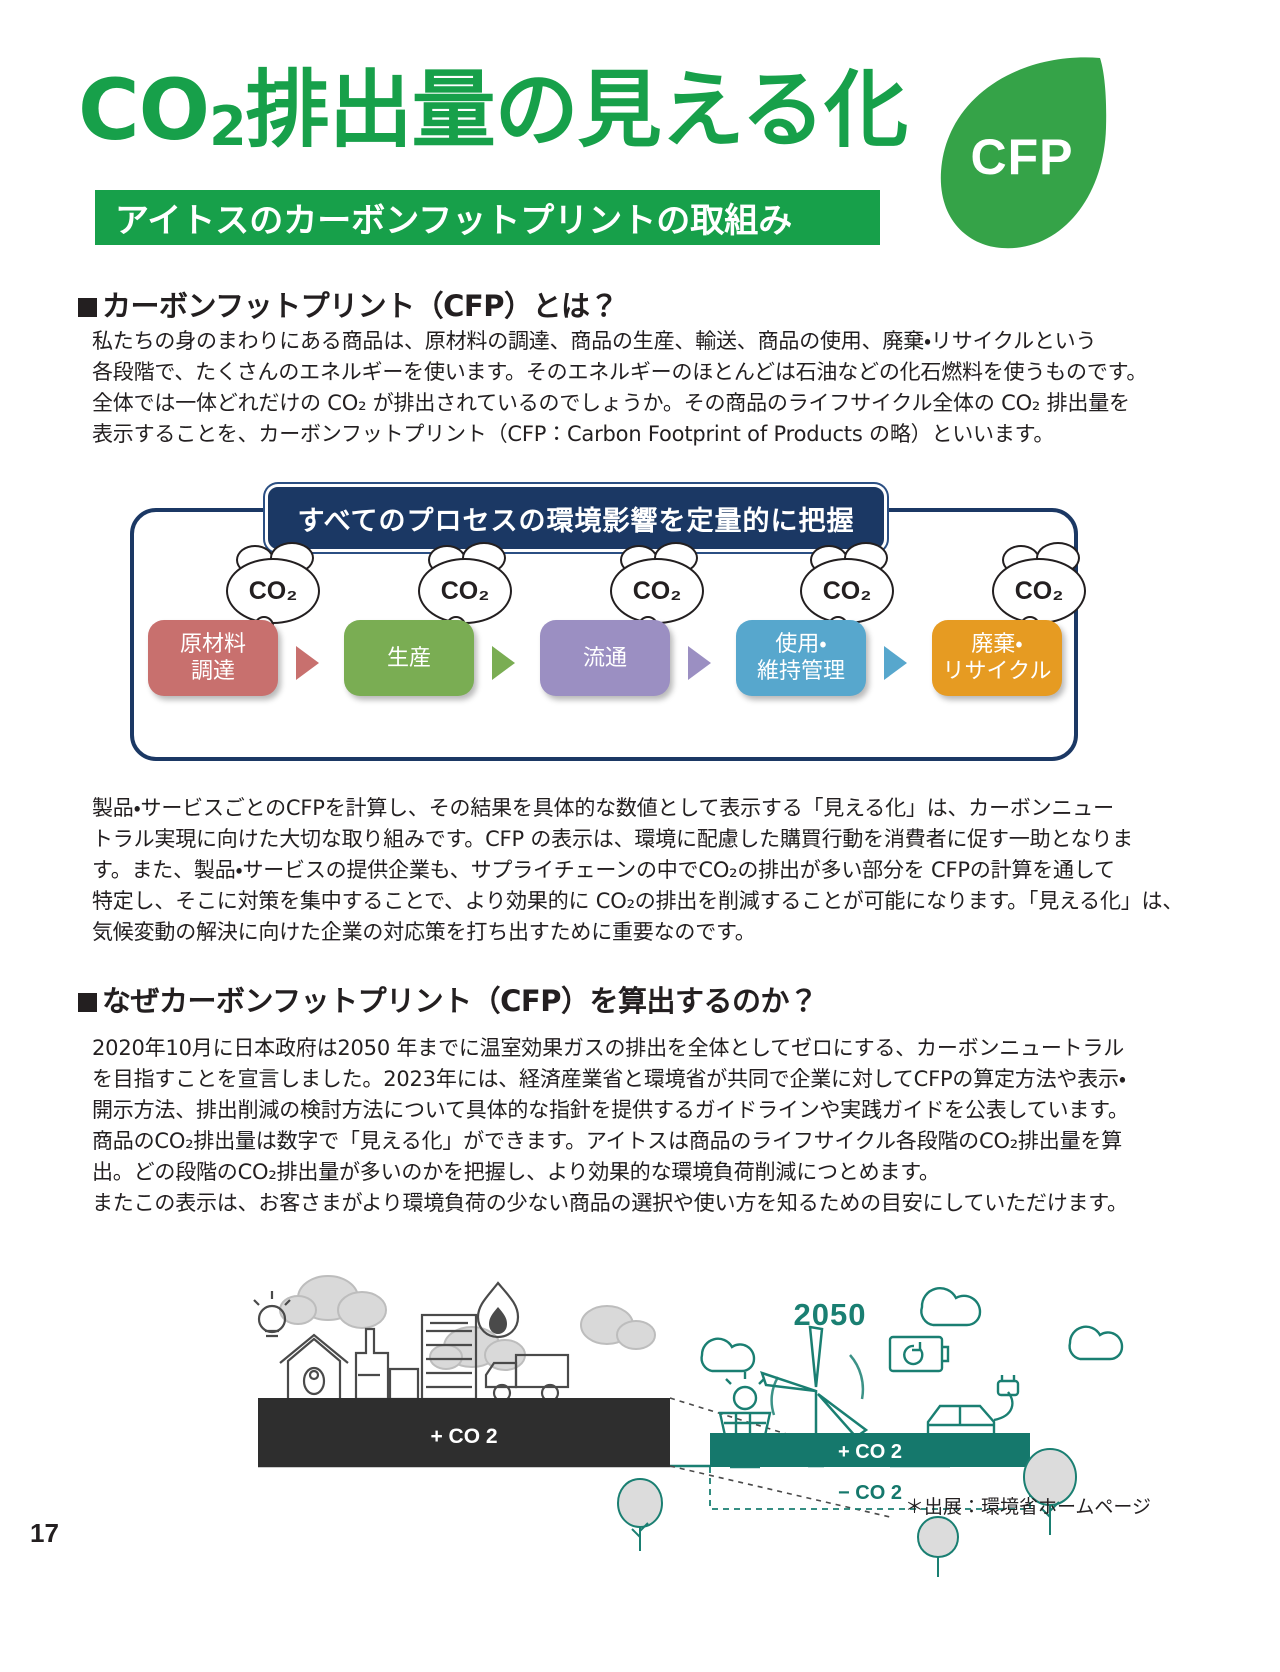  What do you see at coordinates (919, 1354) in the screenshot?
I see `battery-recharge-icon` at bounding box center [919, 1354].